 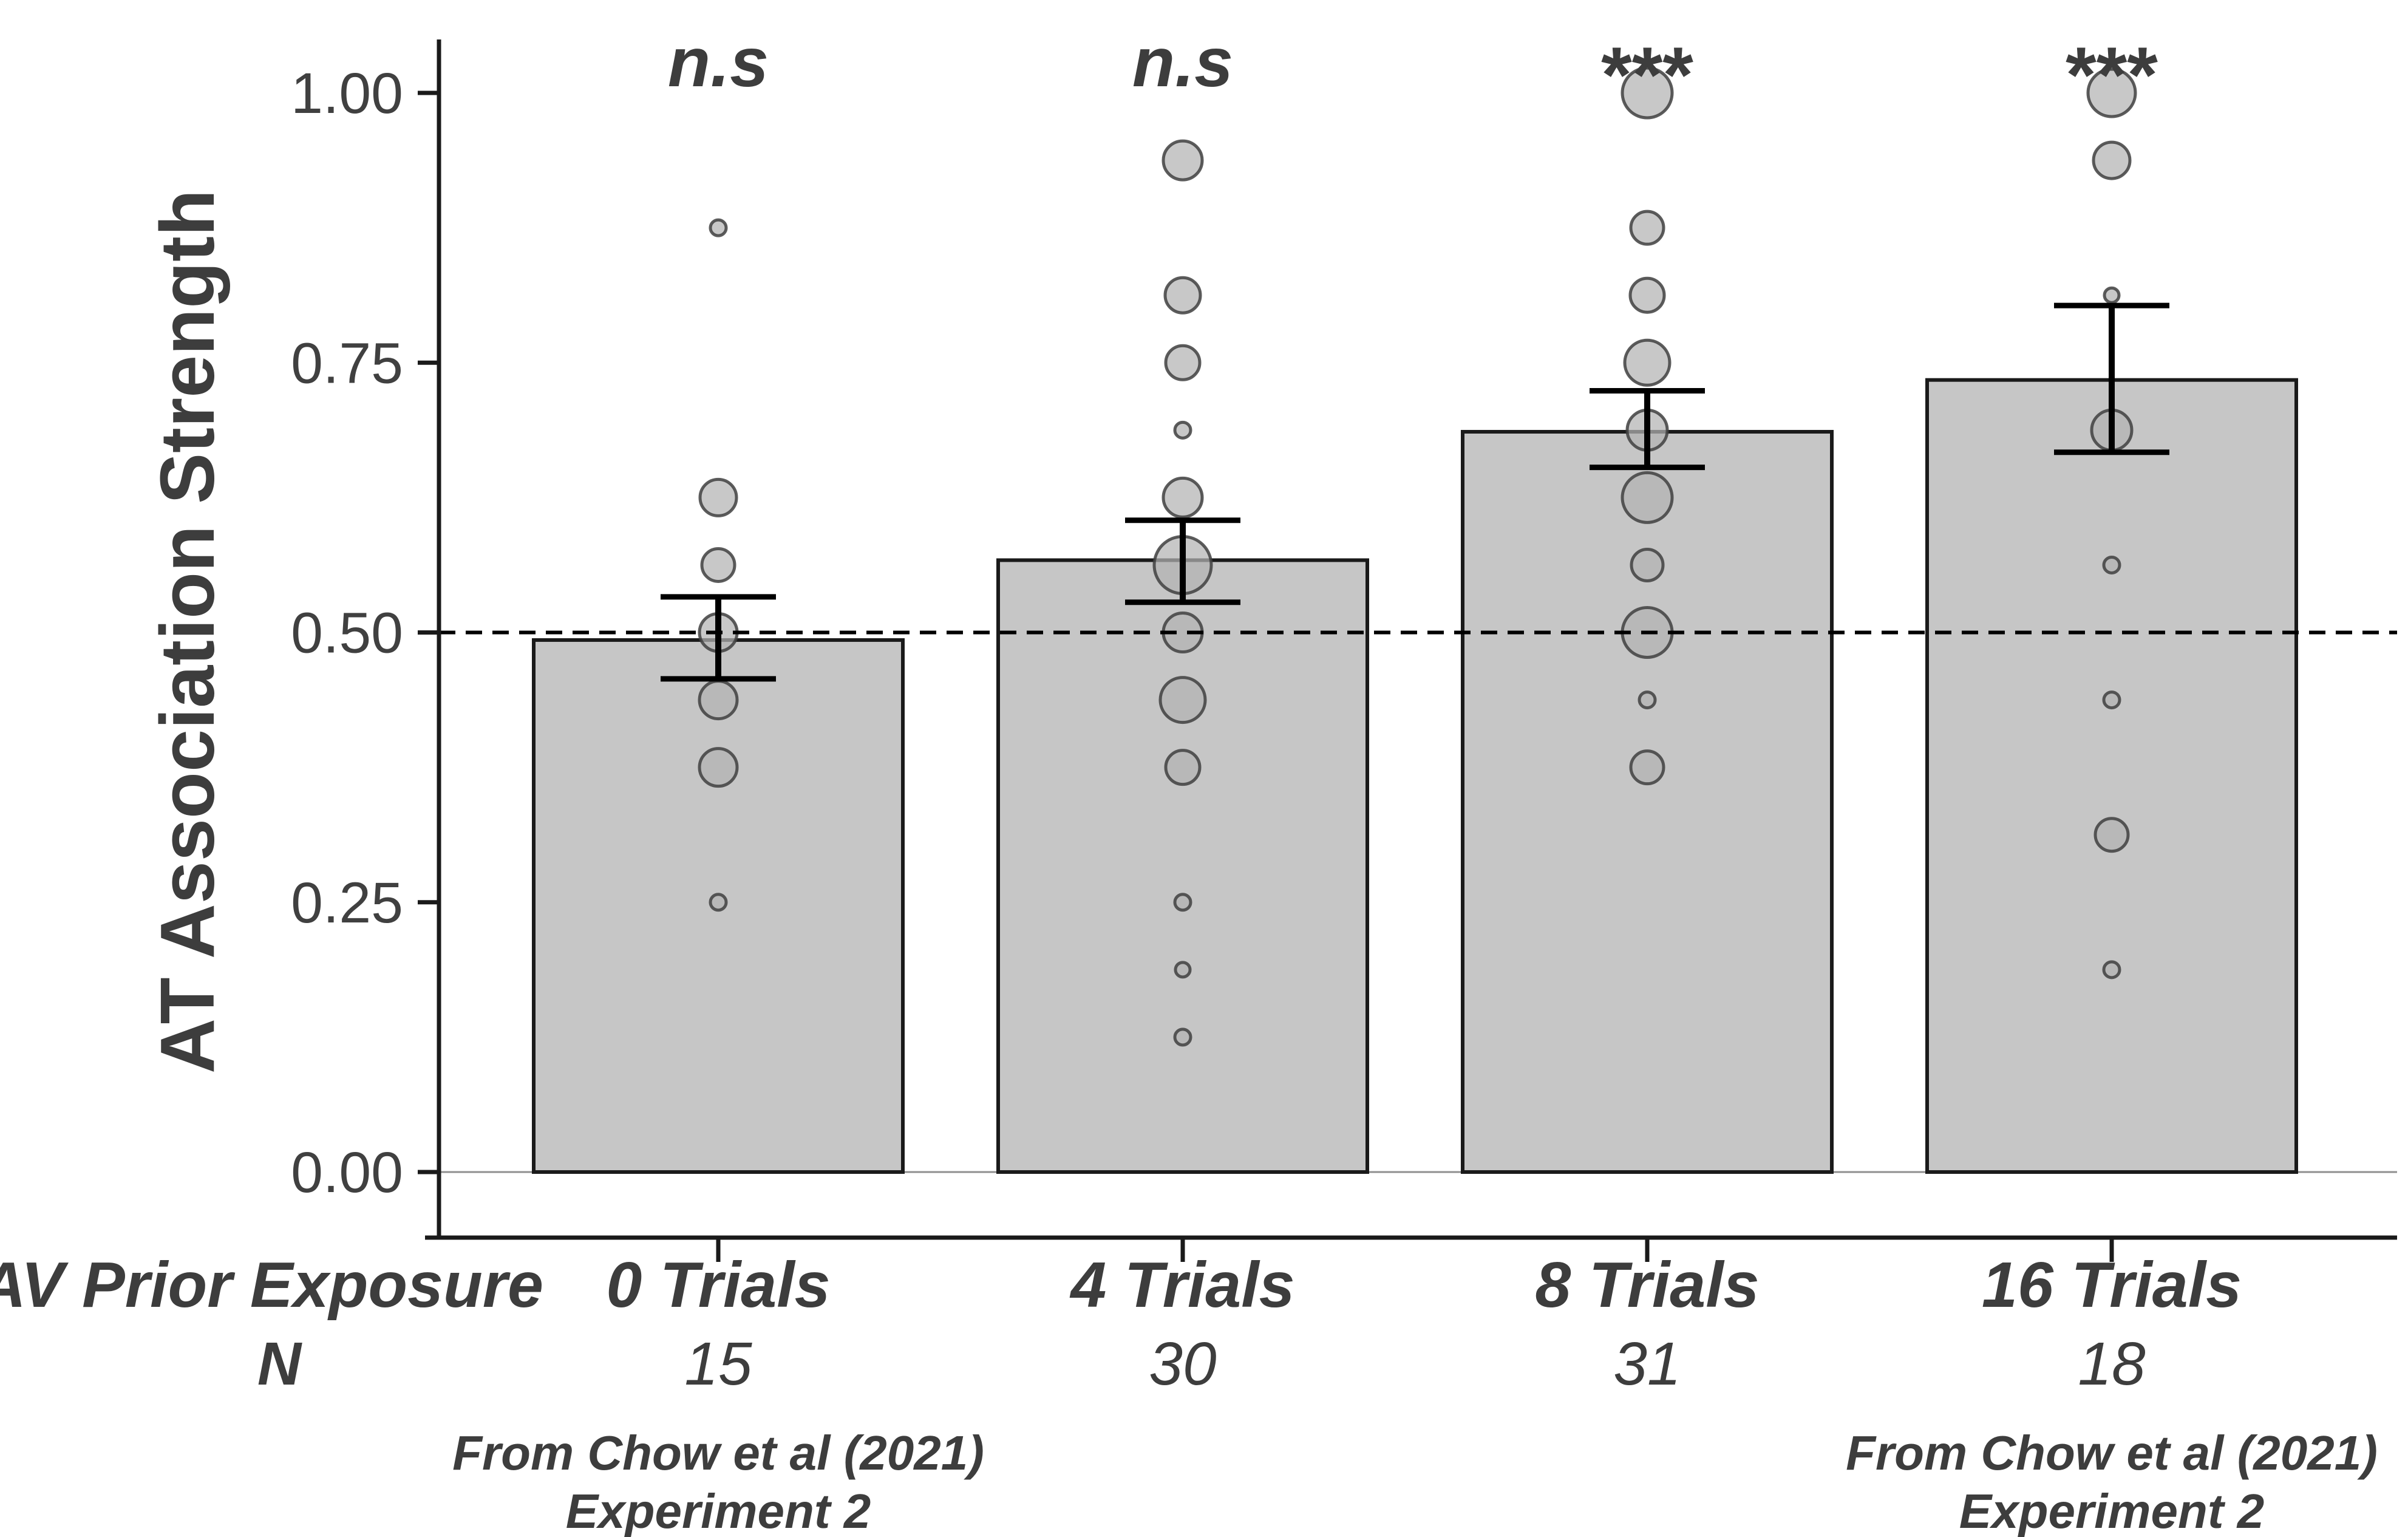 I want to click on y-tick-label: 0.00, so click(x=347, y=1172).